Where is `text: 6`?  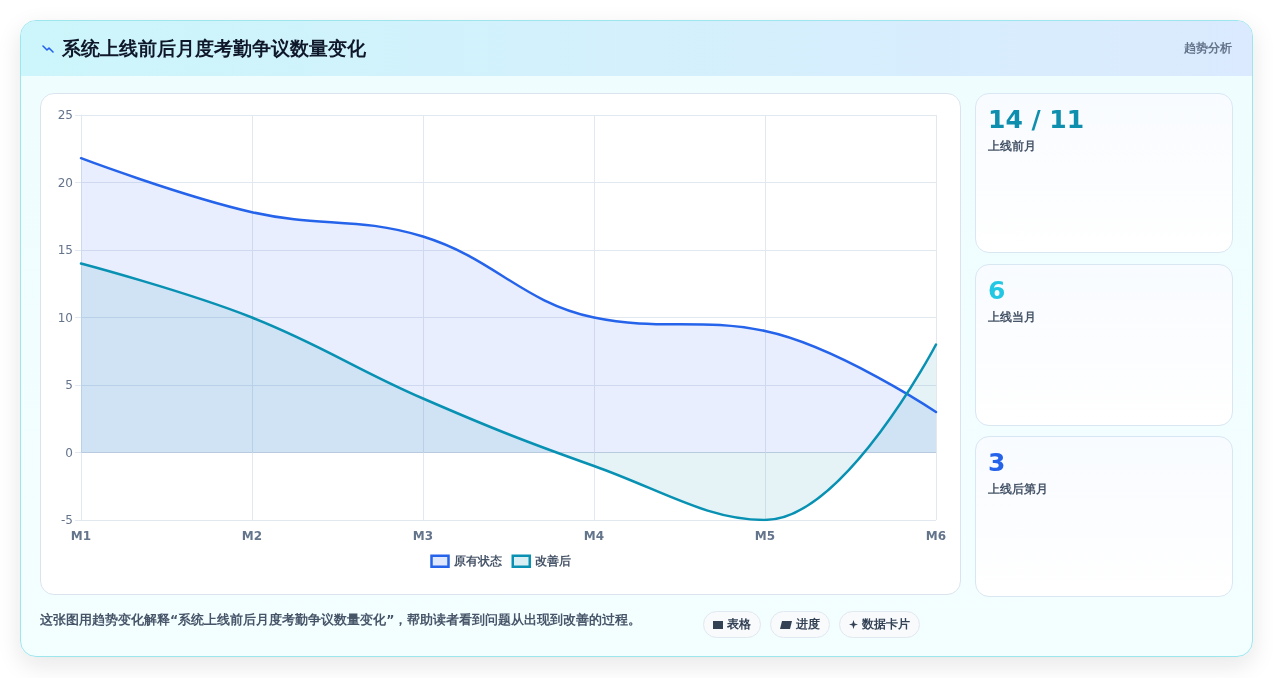
text: 6 is located at coordinates (997, 290).